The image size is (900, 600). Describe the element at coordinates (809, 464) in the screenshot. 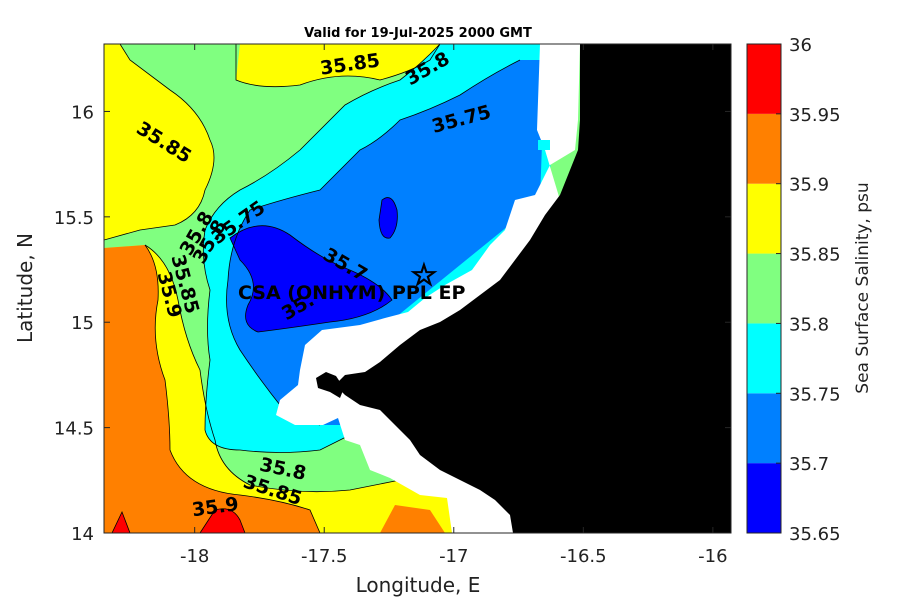

I see `colorbar-tick-label: 35.7` at that location.